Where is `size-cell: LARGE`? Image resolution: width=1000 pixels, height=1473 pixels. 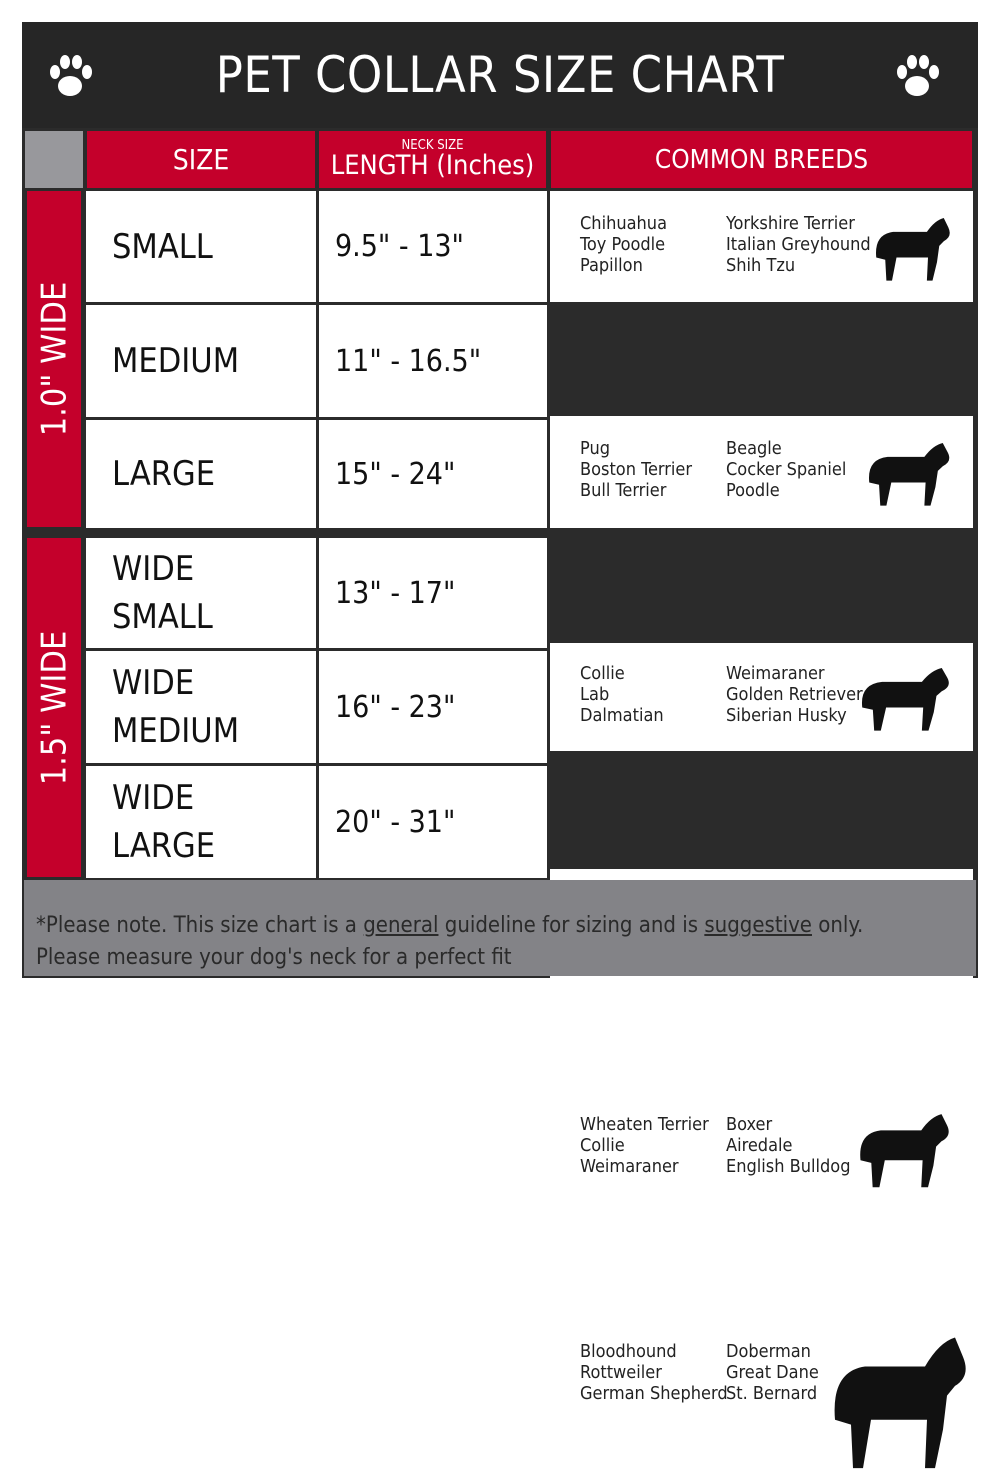 size-cell: LARGE is located at coordinates (201, 474).